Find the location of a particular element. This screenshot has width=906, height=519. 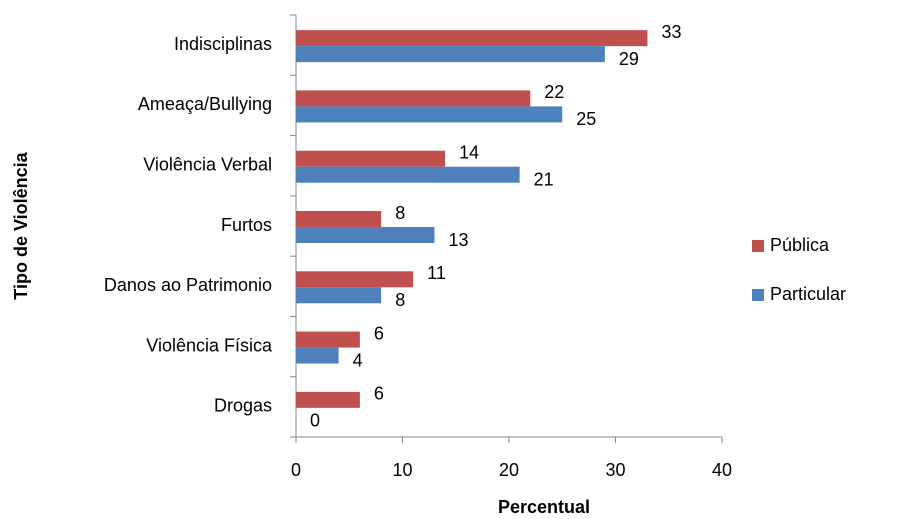

y-tick-label: Indisciplinas is located at coordinates (223, 44).